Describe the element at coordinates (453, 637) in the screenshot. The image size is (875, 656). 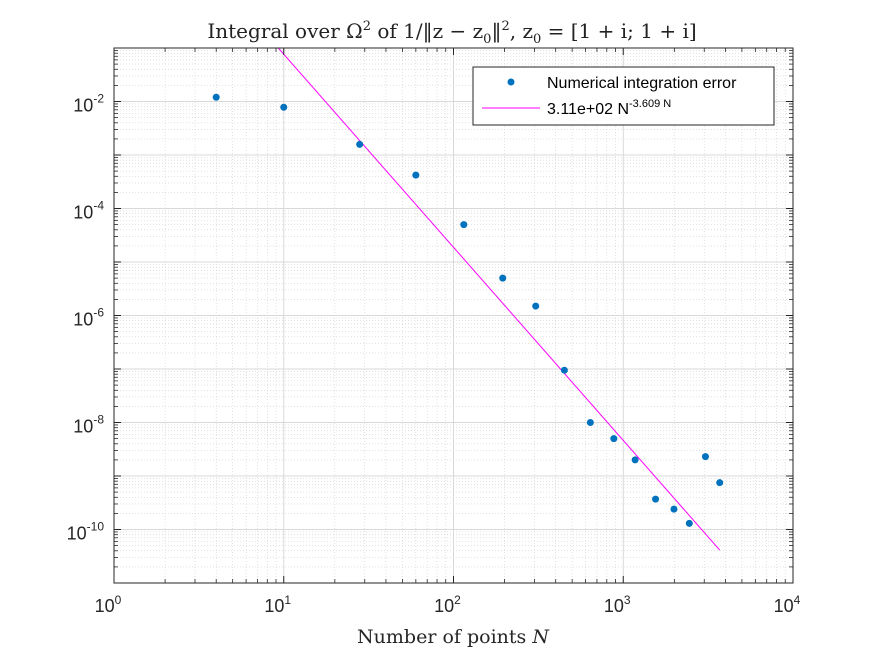
I see `x-axis-label: Number of points N` at that location.